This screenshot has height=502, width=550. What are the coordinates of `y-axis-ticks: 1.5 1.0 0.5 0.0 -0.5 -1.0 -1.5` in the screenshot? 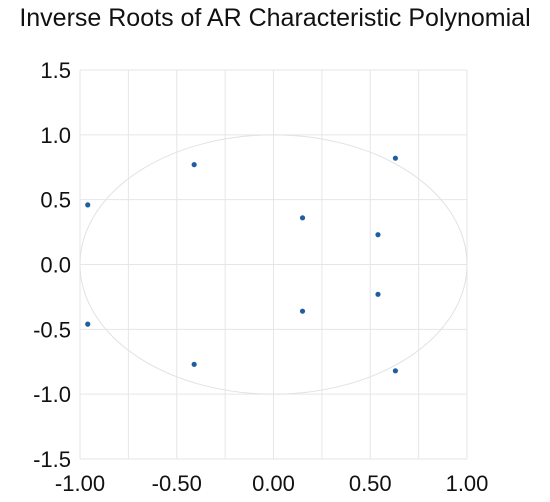 It's located at (52, 265).